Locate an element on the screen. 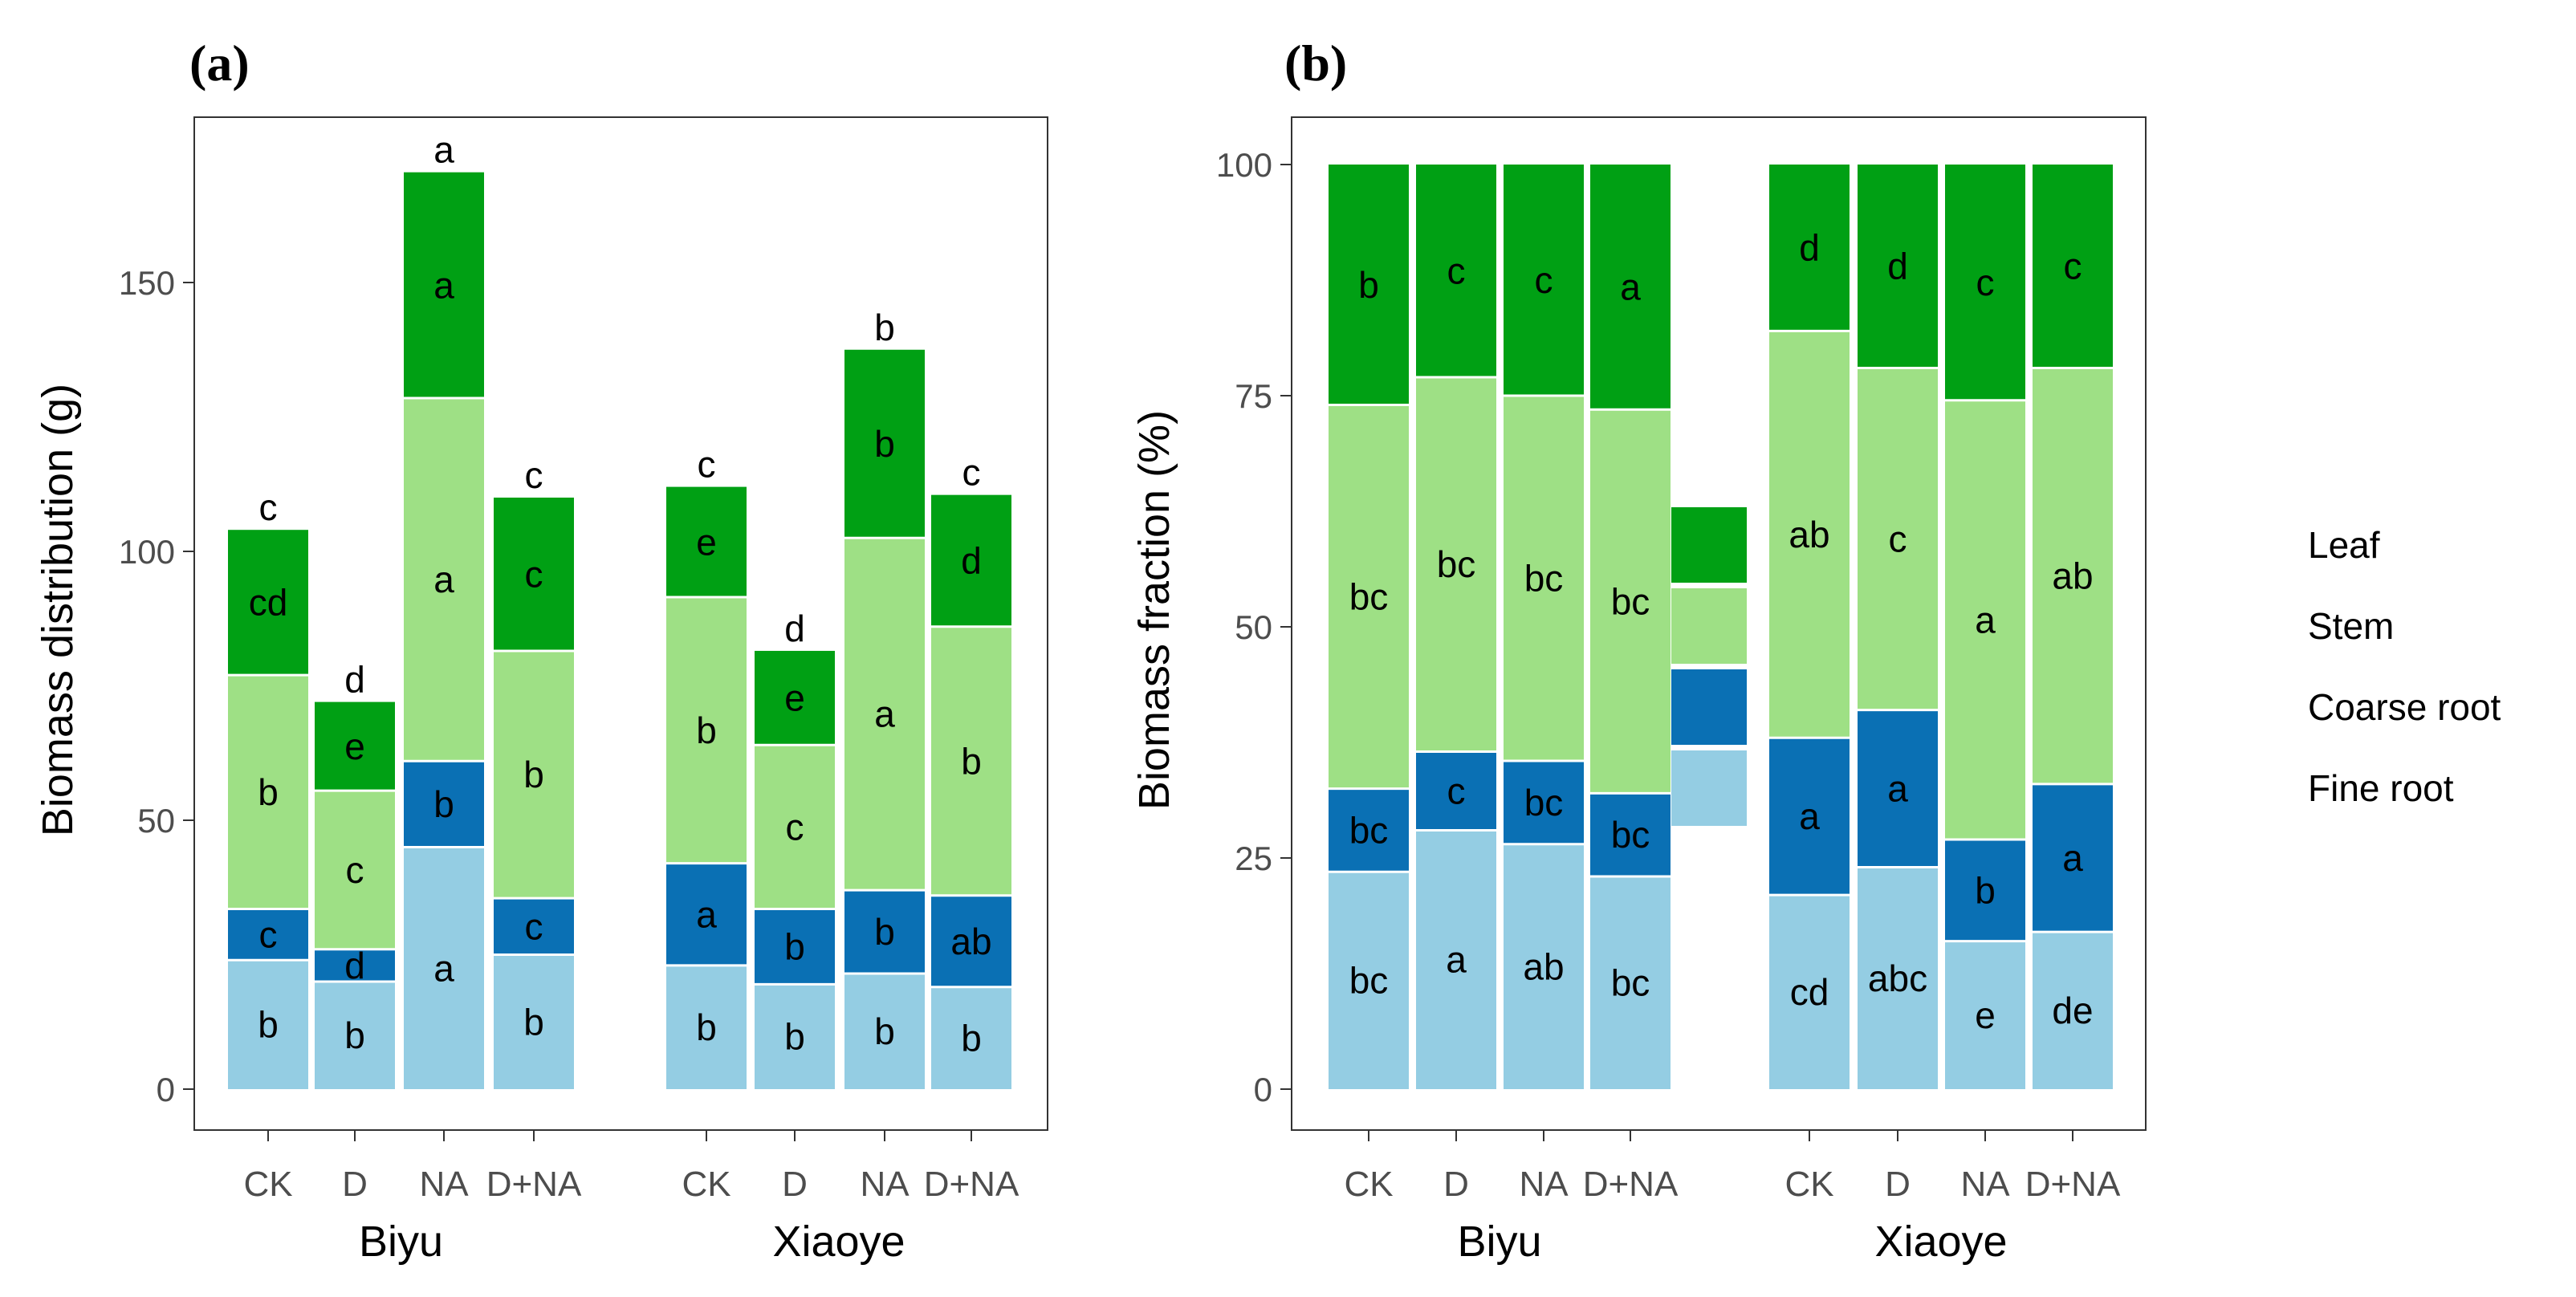 This screenshot has width=2576, height=1297. bar-b-xiaoye-ck-stem is located at coordinates (1810, 534).